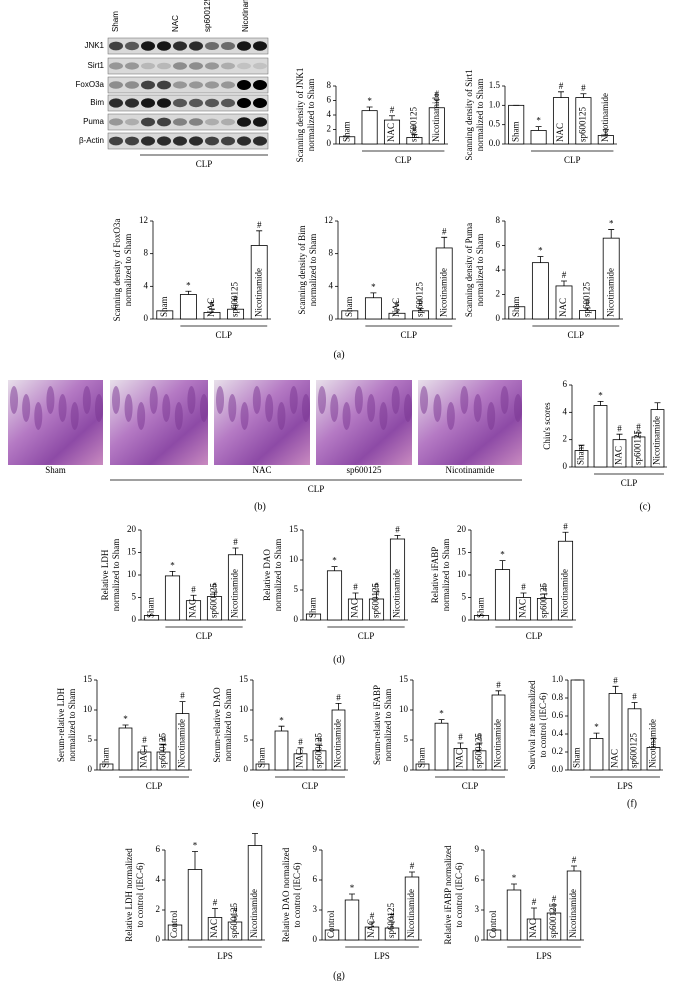  What do you see at coordinates (448, 894) in the screenshot?
I see `y-axis-label: Relative iFABP normalized` at bounding box center [448, 894].